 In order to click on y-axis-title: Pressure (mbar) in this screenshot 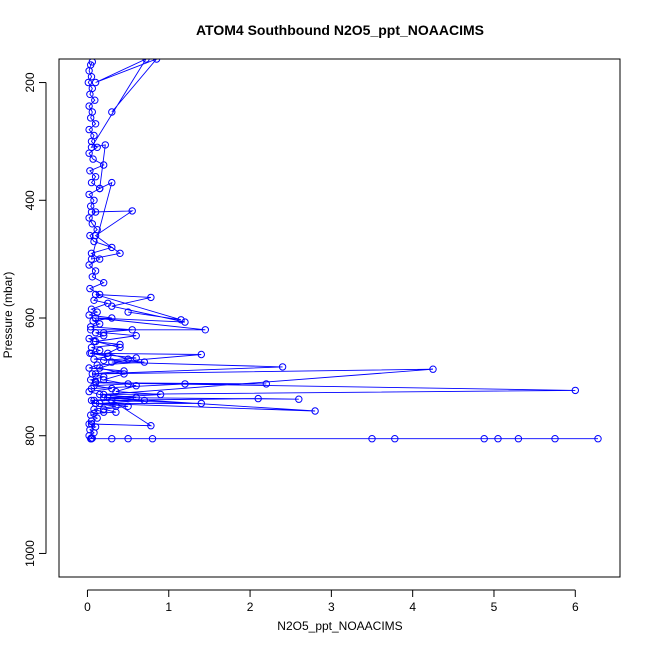, I will do `click(8, 315)`.